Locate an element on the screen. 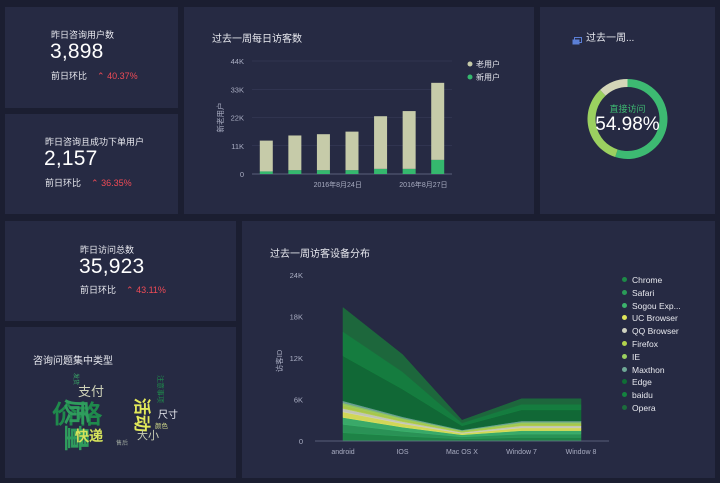  y-axis-label: 新老用户 is located at coordinates (220, 118).